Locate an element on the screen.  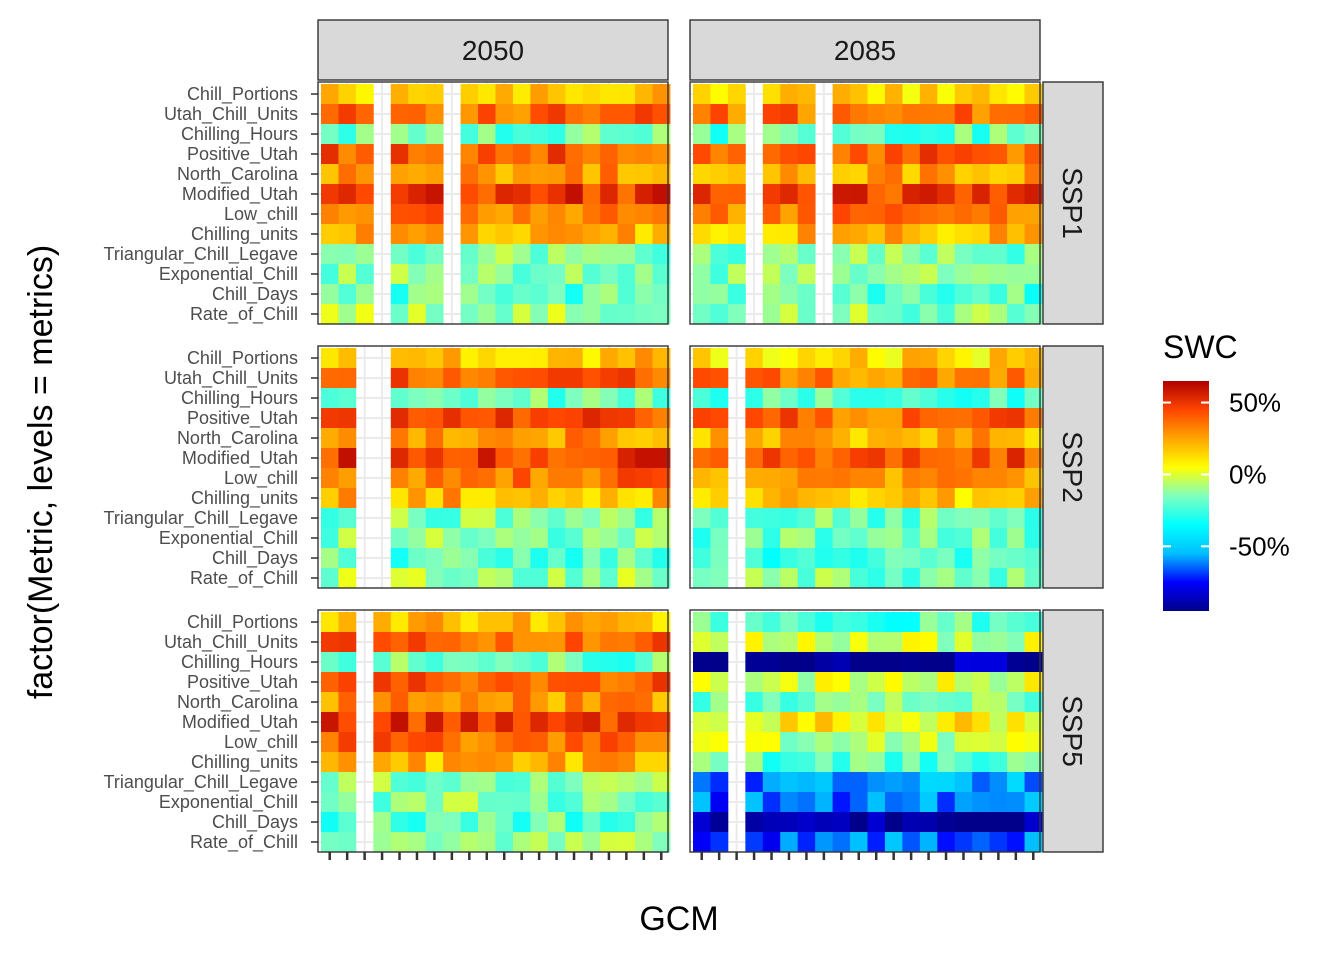
legend-label: -50% is located at coordinates (1259, 546).